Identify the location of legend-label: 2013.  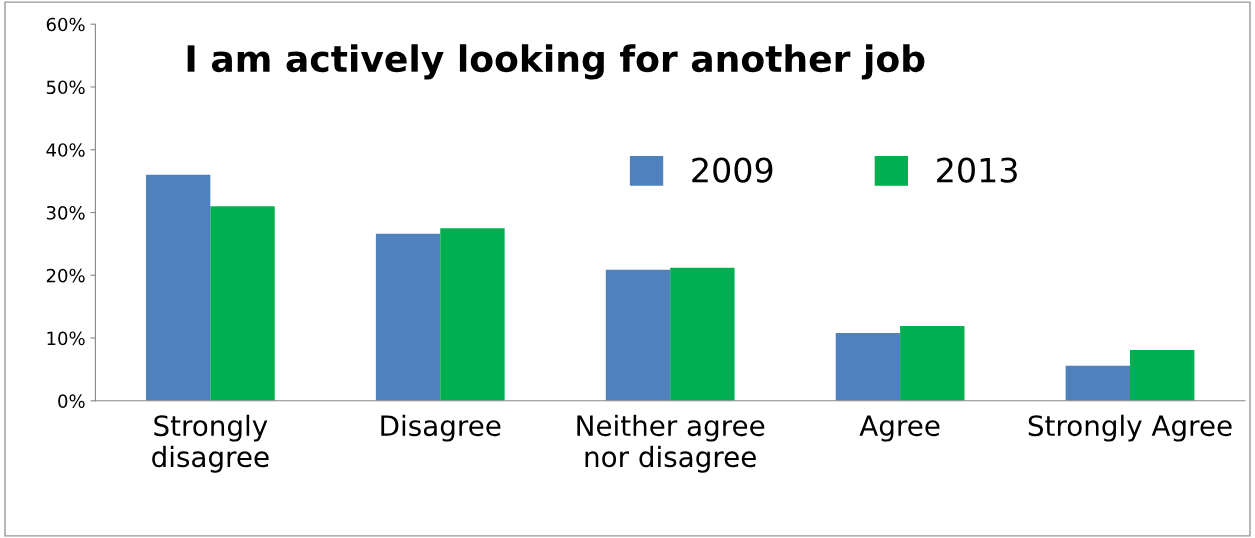
(977, 170).